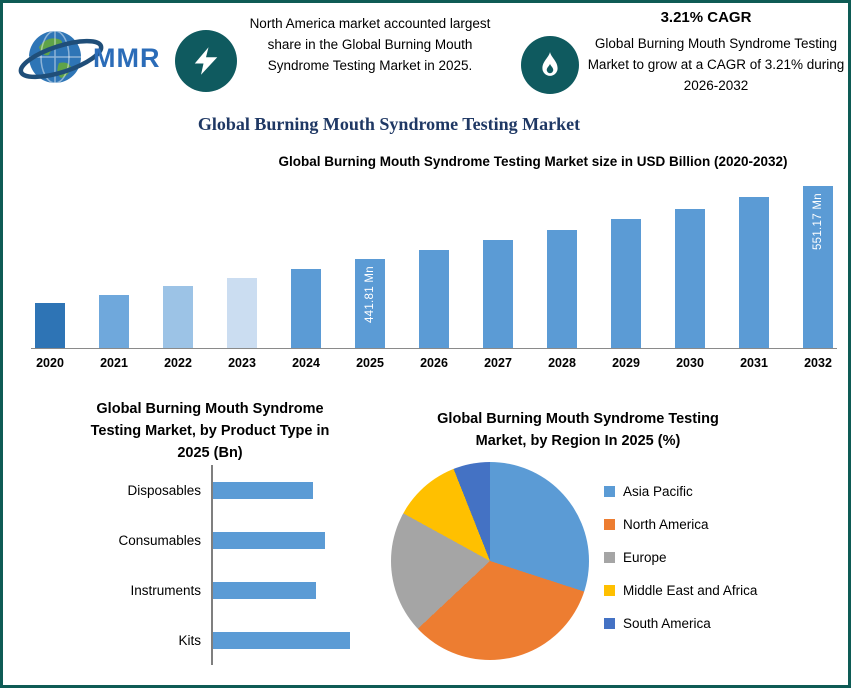  I want to click on flame-icon, so click(550, 64).